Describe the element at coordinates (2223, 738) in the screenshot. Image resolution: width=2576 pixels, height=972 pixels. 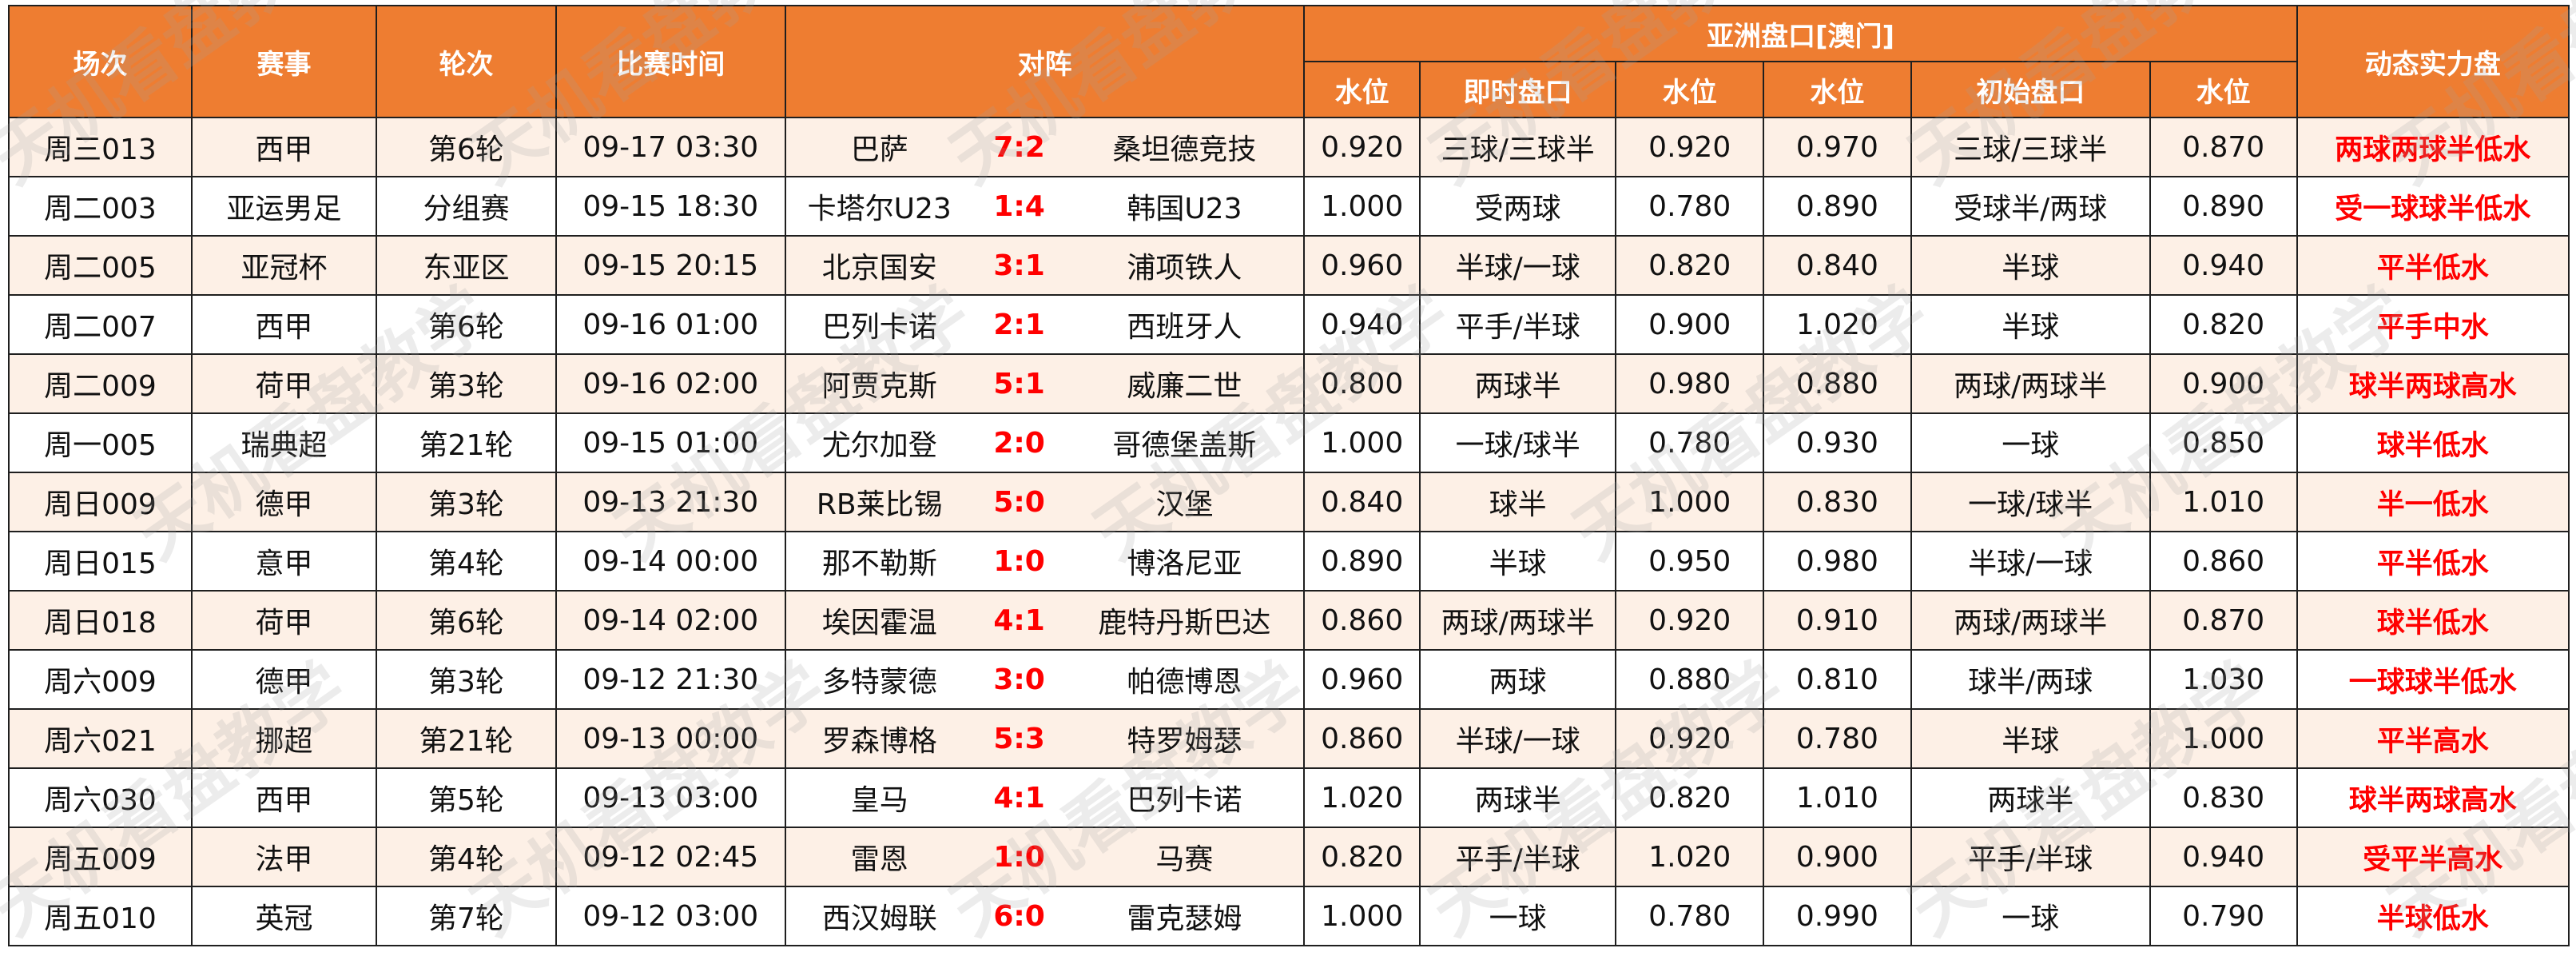
I see `initial-away-water-cell: 1.000` at that location.